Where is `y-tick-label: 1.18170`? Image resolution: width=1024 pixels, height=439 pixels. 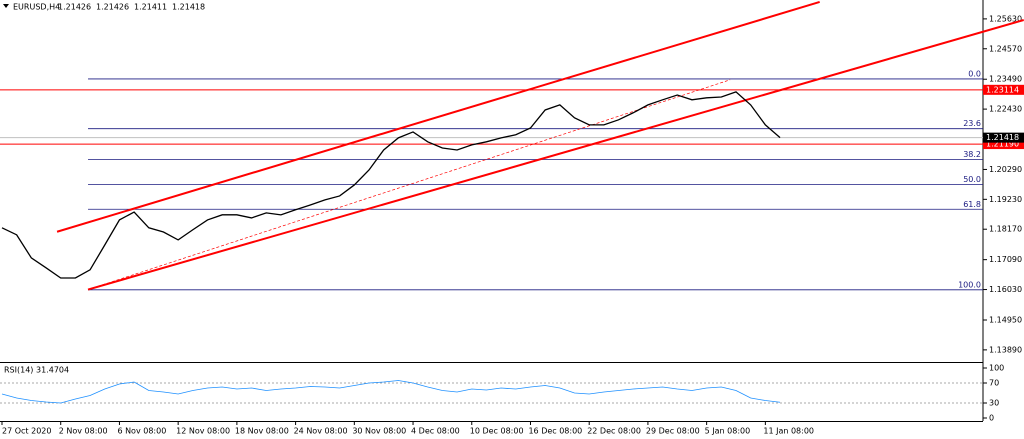 y-tick-label: 1.18170 is located at coordinates (1005, 229).